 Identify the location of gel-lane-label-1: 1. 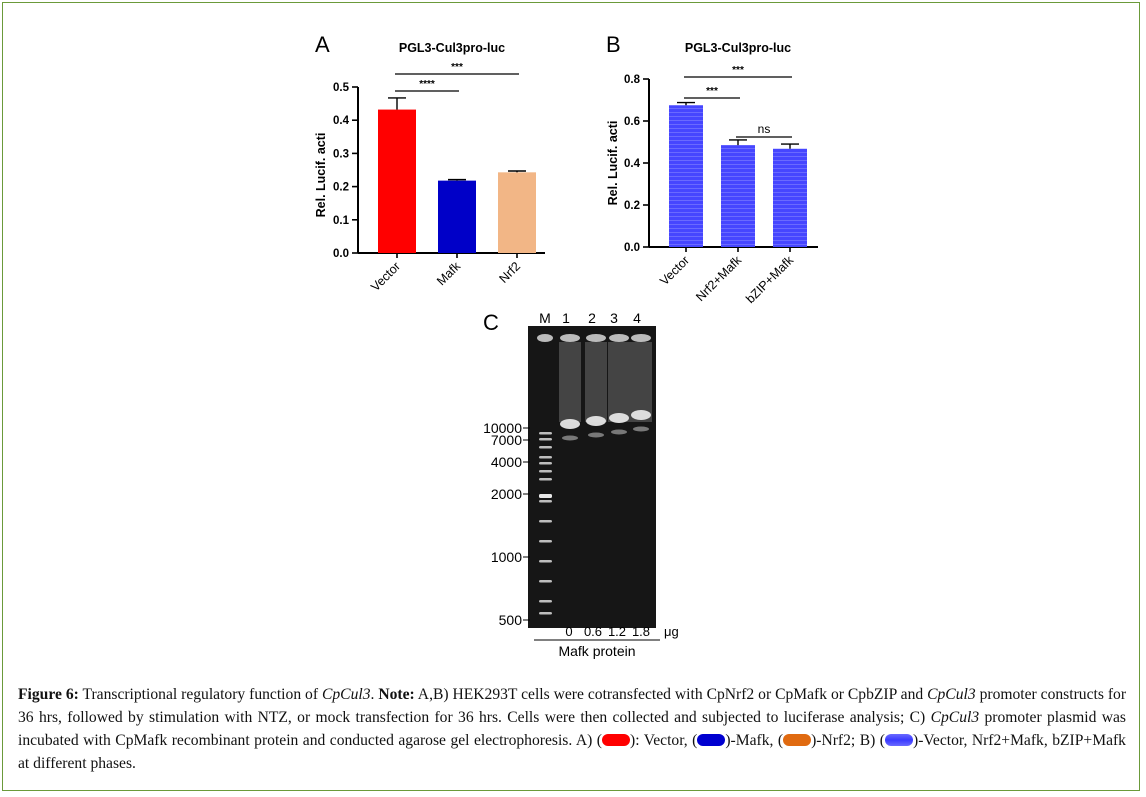
(566, 318).